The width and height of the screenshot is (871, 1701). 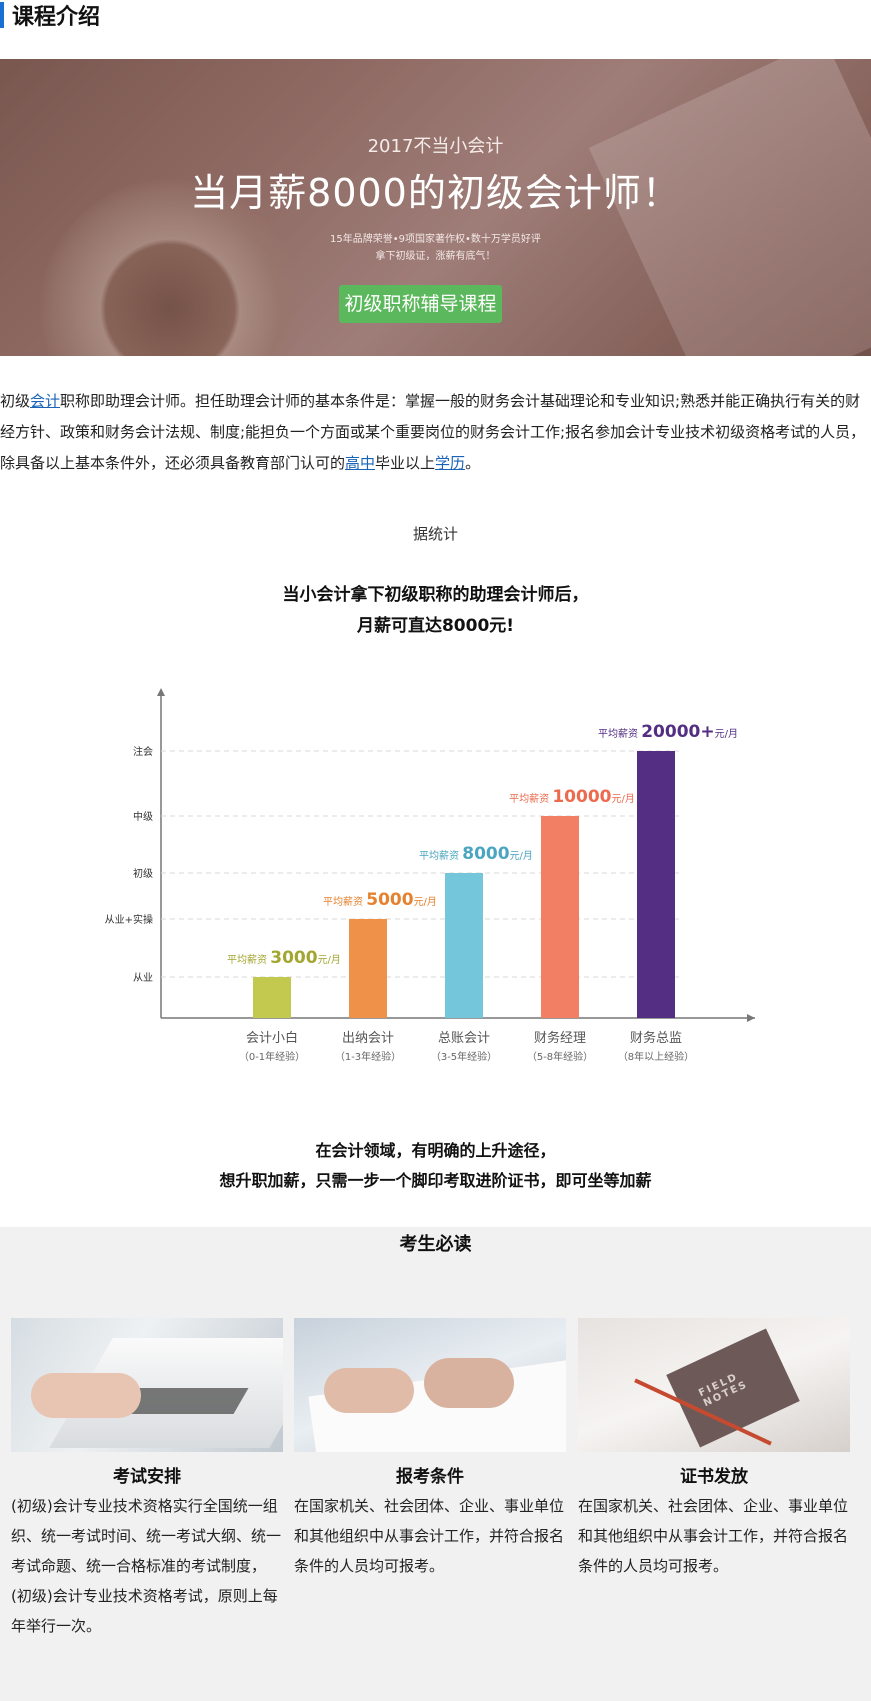 What do you see at coordinates (430, 1477) in the screenshot?
I see `card-title: 报考条件` at bounding box center [430, 1477].